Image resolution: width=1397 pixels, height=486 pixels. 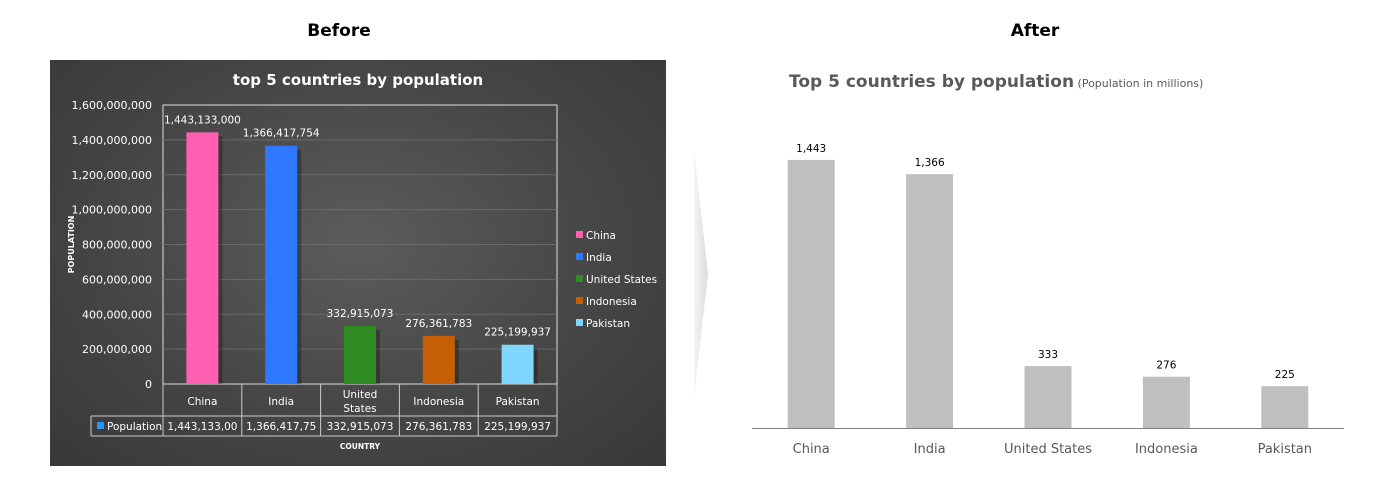 What do you see at coordinates (281, 134) in the screenshot?
I see `data-label: 1,366,417,754` at bounding box center [281, 134].